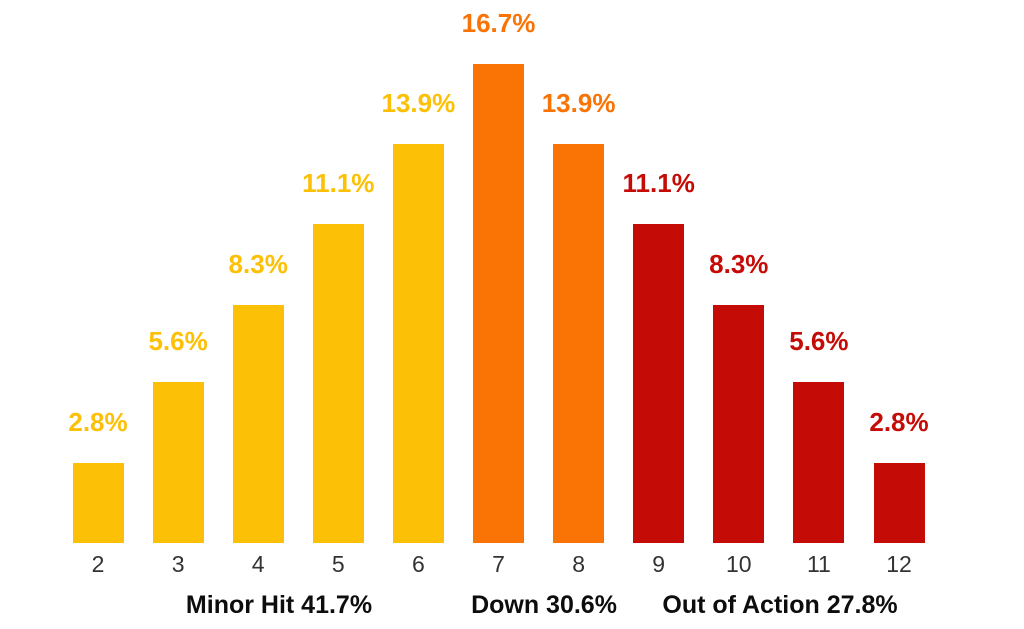 Image resolution: width=1024 pixels, height=629 pixels. What do you see at coordinates (780, 605) in the screenshot?
I see `group-label-out-of-action: Out of Action 27.8%` at bounding box center [780, 605].